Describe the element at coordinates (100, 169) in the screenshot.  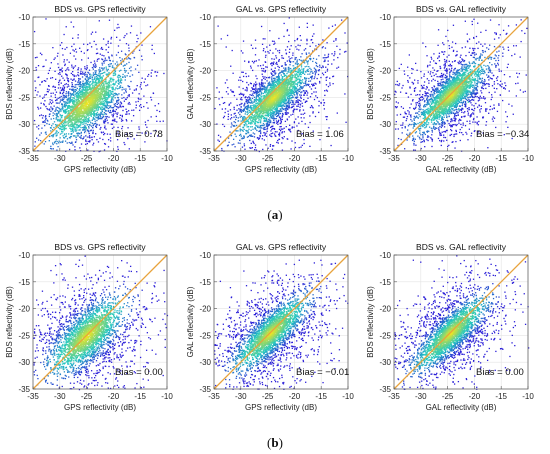
I see `x-axis-label: GPS reflectivity (dB)` at that location.